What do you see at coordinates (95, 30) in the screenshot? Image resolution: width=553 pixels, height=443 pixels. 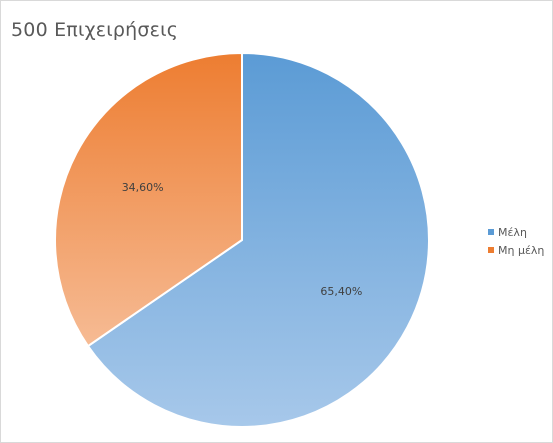 I see `chart-title: 500 Επιχειρήσεις` at bounding box center [95, 30].